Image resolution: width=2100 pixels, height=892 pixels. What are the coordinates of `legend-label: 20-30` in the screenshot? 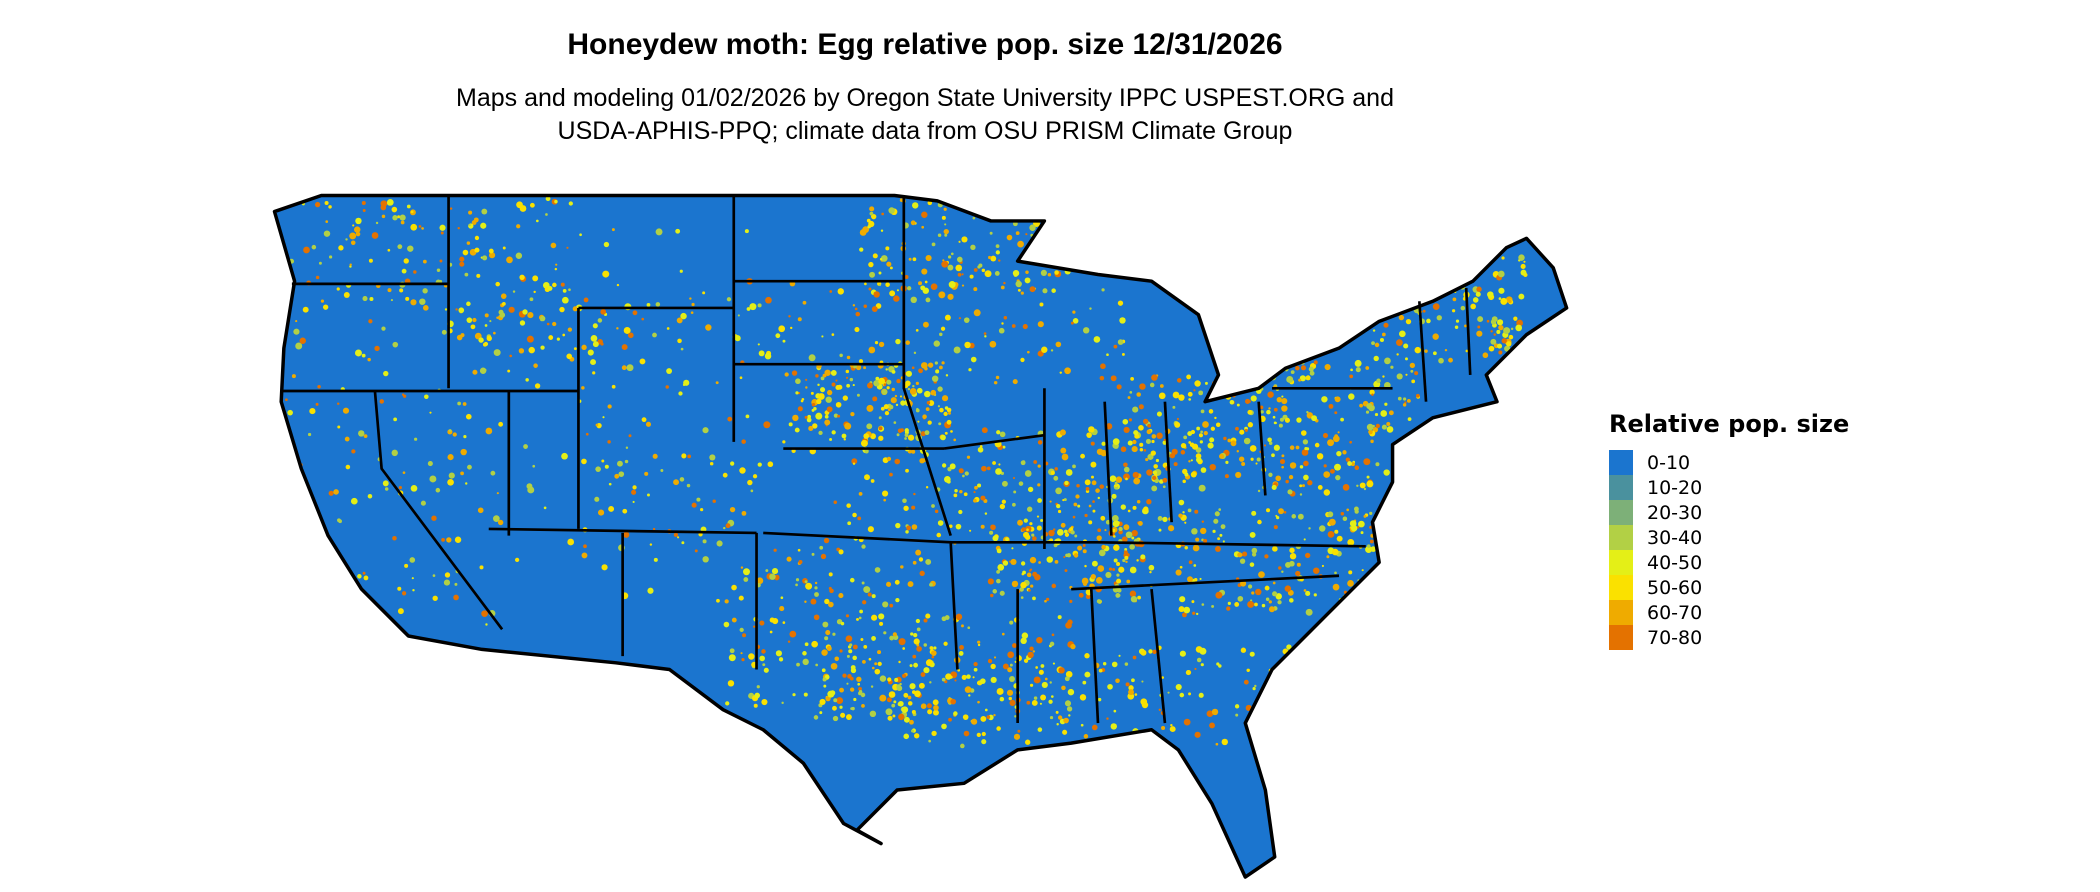 It's located at (1675, 512).